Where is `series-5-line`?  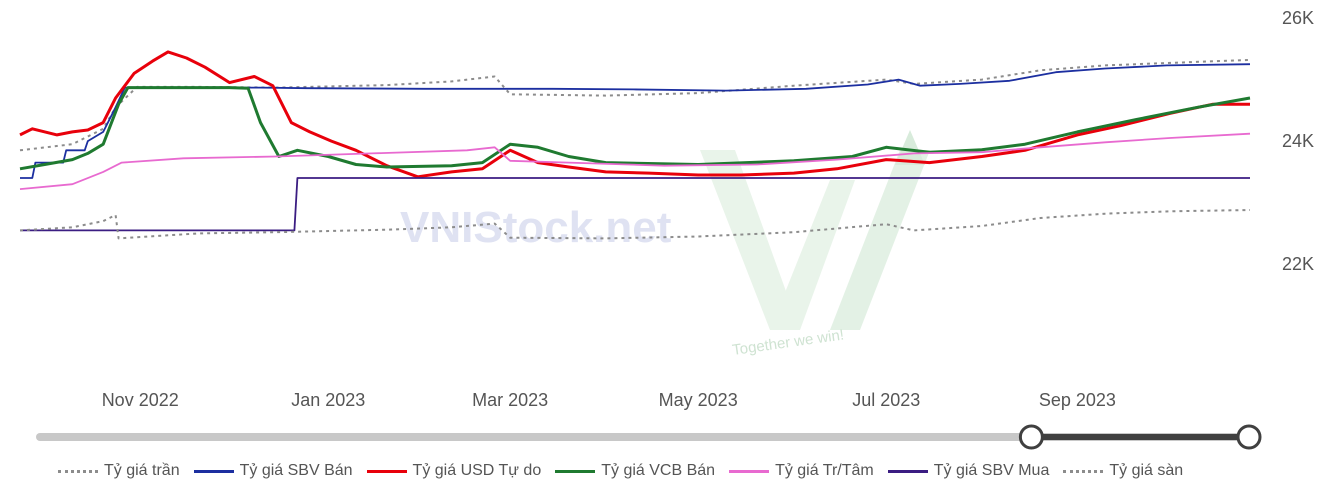 series-5-line is located at coordinates (635, 204).